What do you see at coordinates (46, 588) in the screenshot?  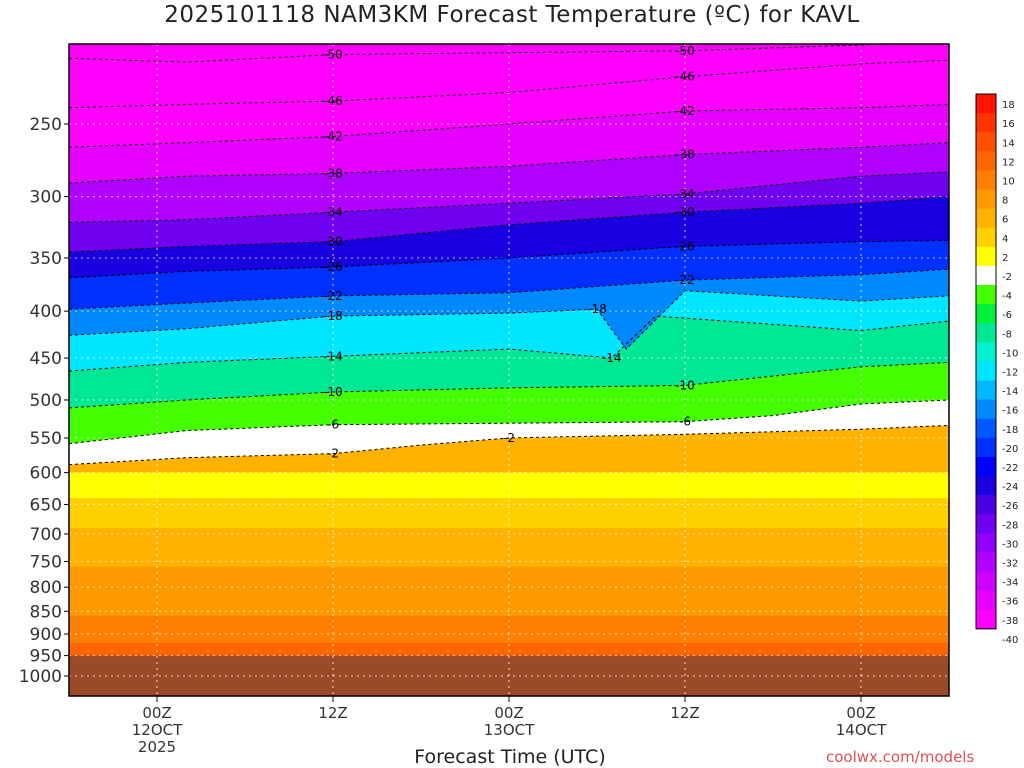 I see `y-tick-label: 800` at bounding box center [46, 588].